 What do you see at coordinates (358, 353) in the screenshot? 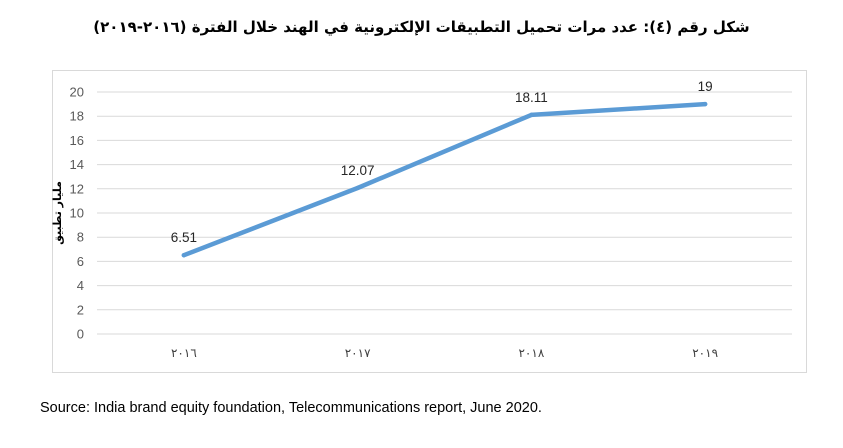
I see `x-tick-label: ٢٠١٧` at bounding box center [358, 353].